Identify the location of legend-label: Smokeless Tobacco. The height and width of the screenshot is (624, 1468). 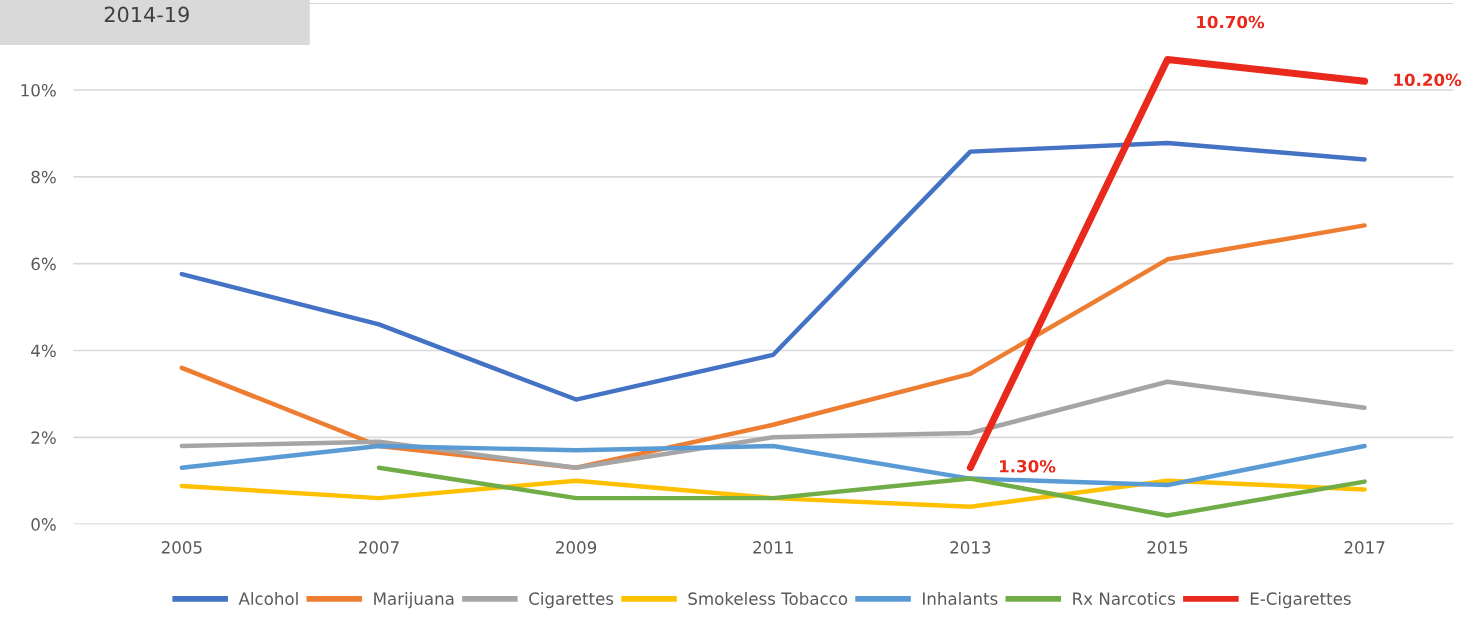
(768, 598).